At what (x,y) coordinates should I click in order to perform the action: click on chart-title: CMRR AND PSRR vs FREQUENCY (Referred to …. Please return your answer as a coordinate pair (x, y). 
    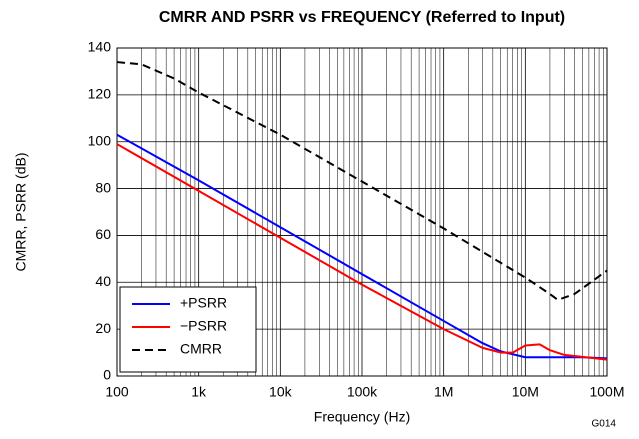
    Looking at the image, I should click on (362, 17).